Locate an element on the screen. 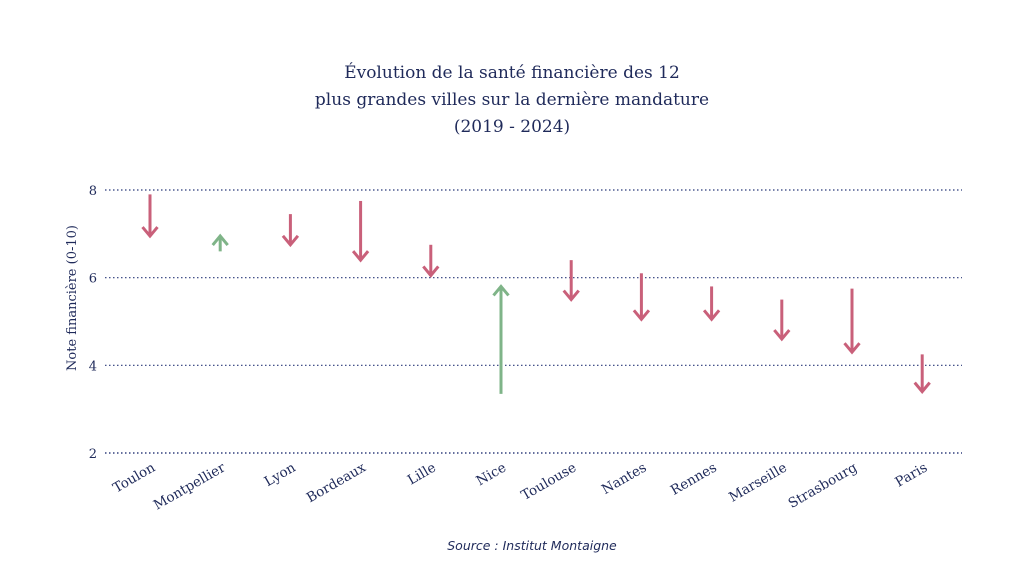 This screenshot has height=564, width=1024. x-tick-label: Nantes is located at coordinates (624, 479).